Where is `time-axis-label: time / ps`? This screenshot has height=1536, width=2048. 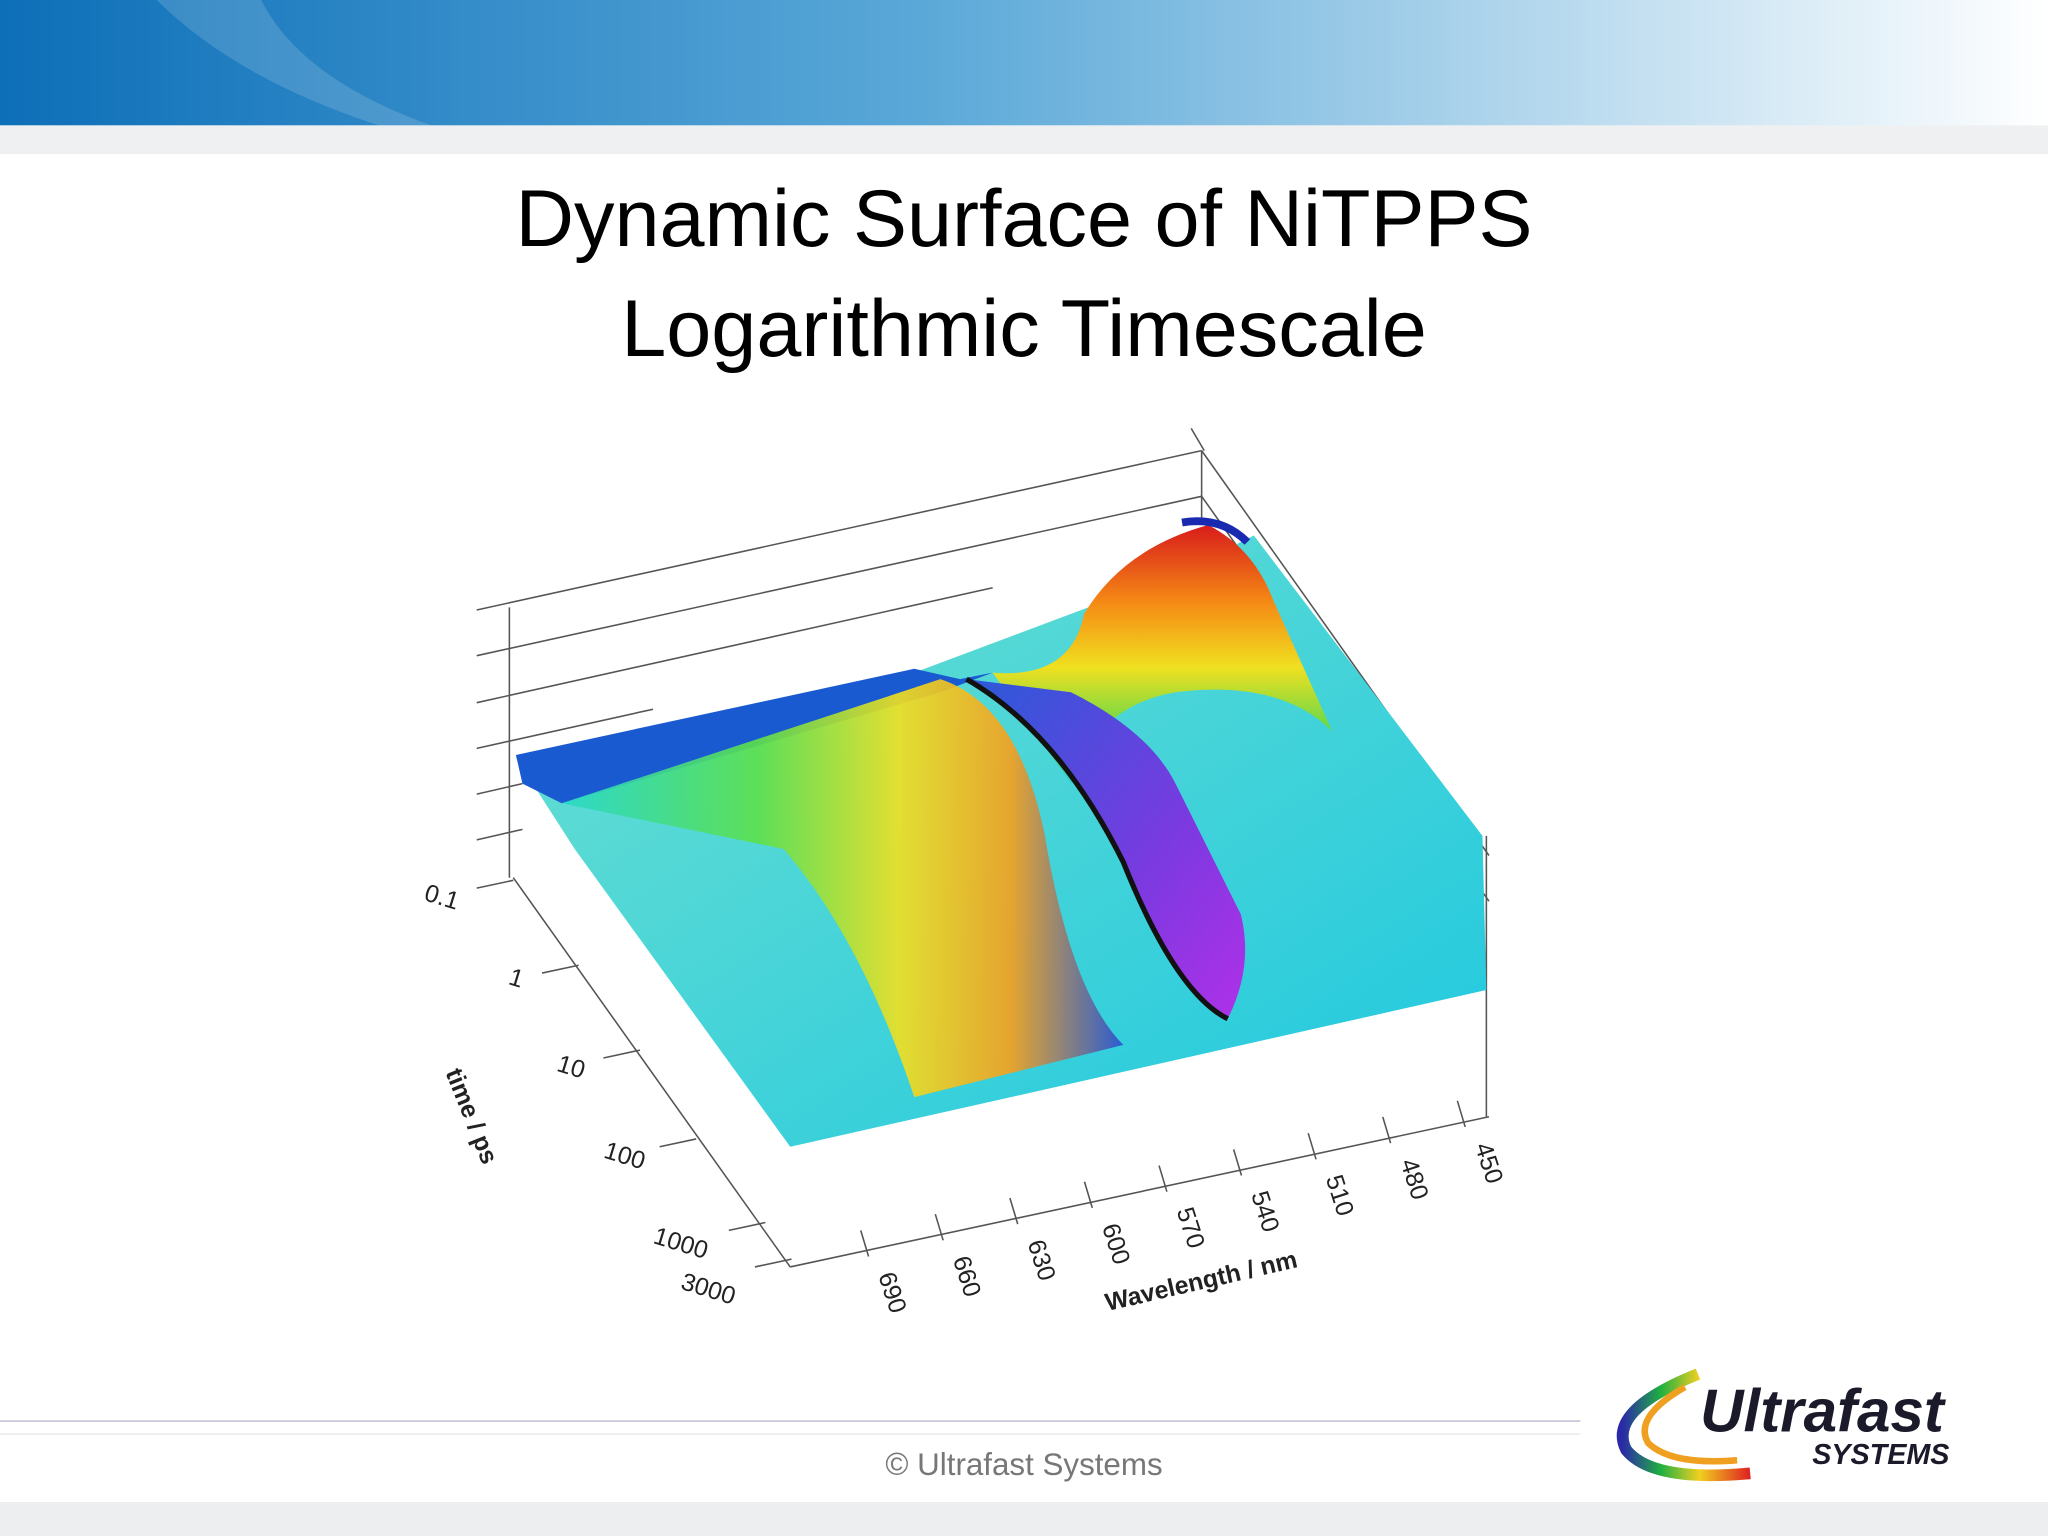 time-axis-label: time / ps is located at coordinates (471, 1116).